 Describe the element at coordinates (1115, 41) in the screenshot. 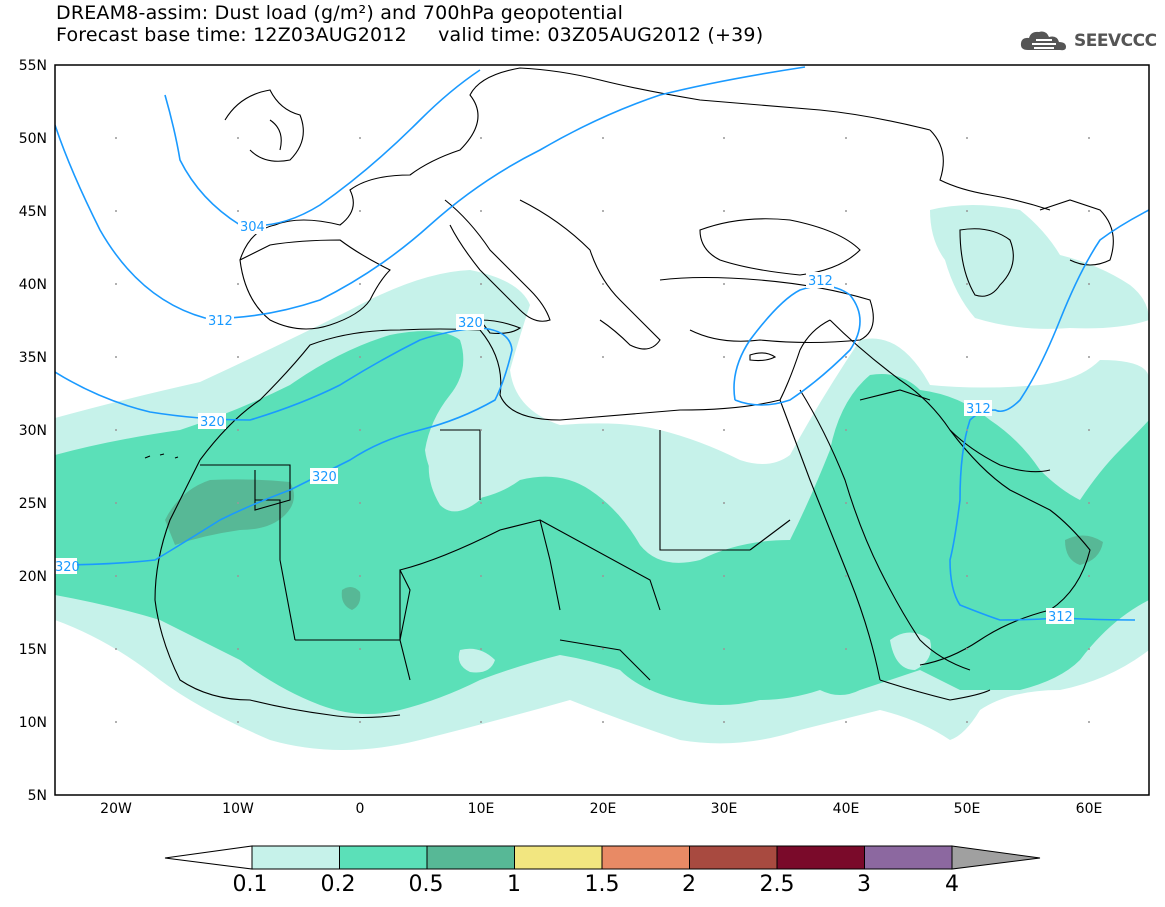

I see `logo-text: SEEVCCC` at that location.